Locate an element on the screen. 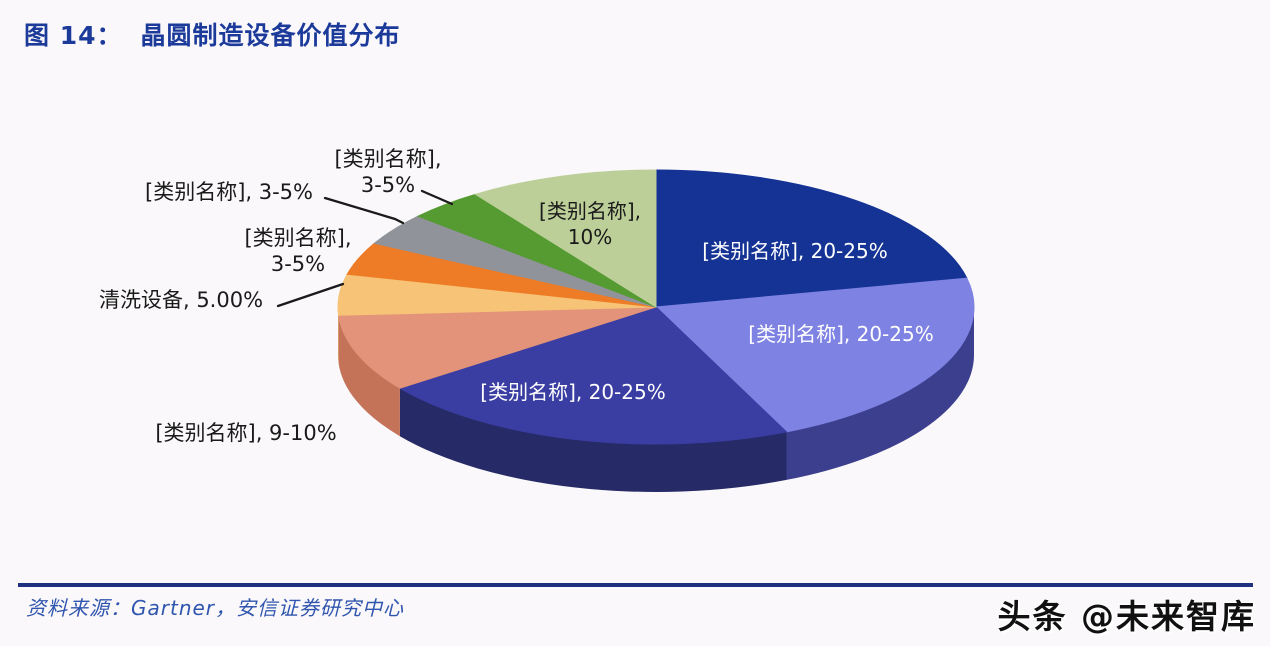  leader-line-clean is located at coordinates (310, 295).